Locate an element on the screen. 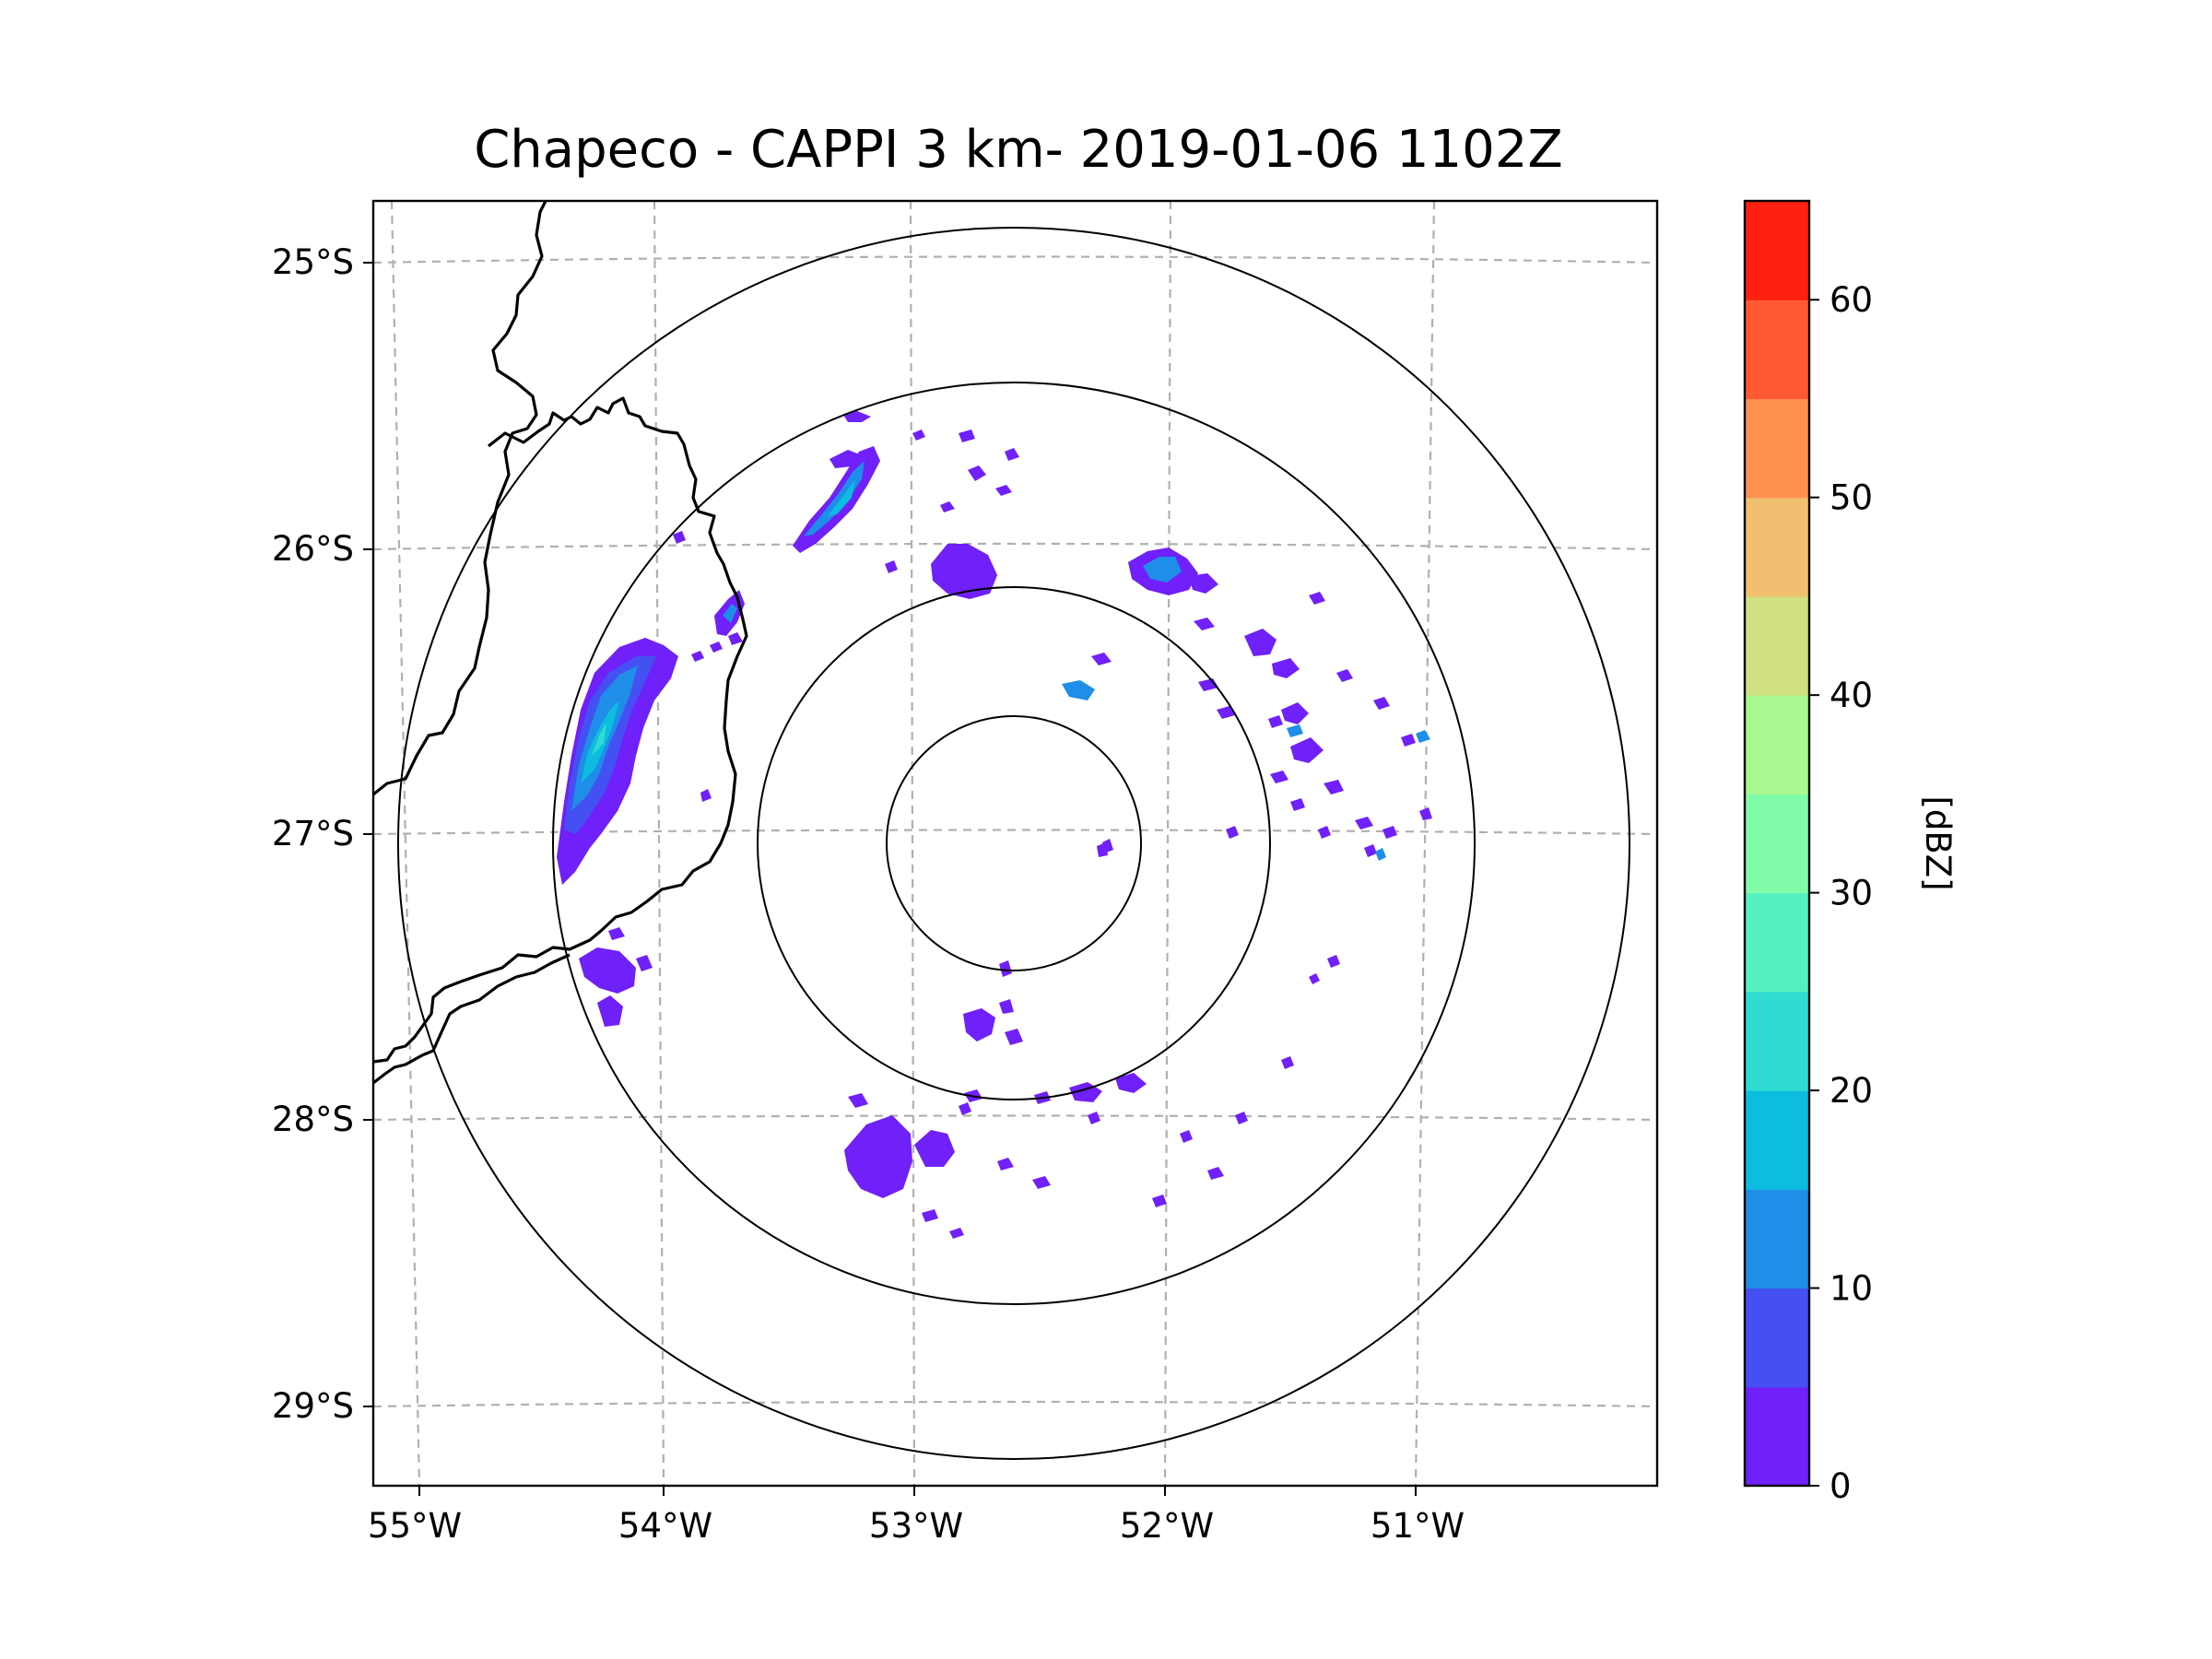  echo-south-west is located at coordinates (661, 779).